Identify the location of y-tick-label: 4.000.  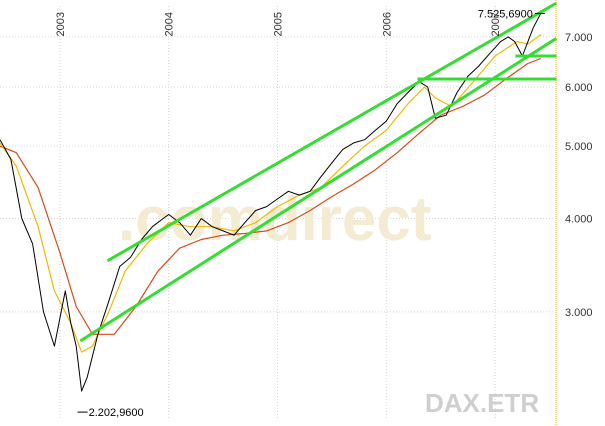
(579, 220).